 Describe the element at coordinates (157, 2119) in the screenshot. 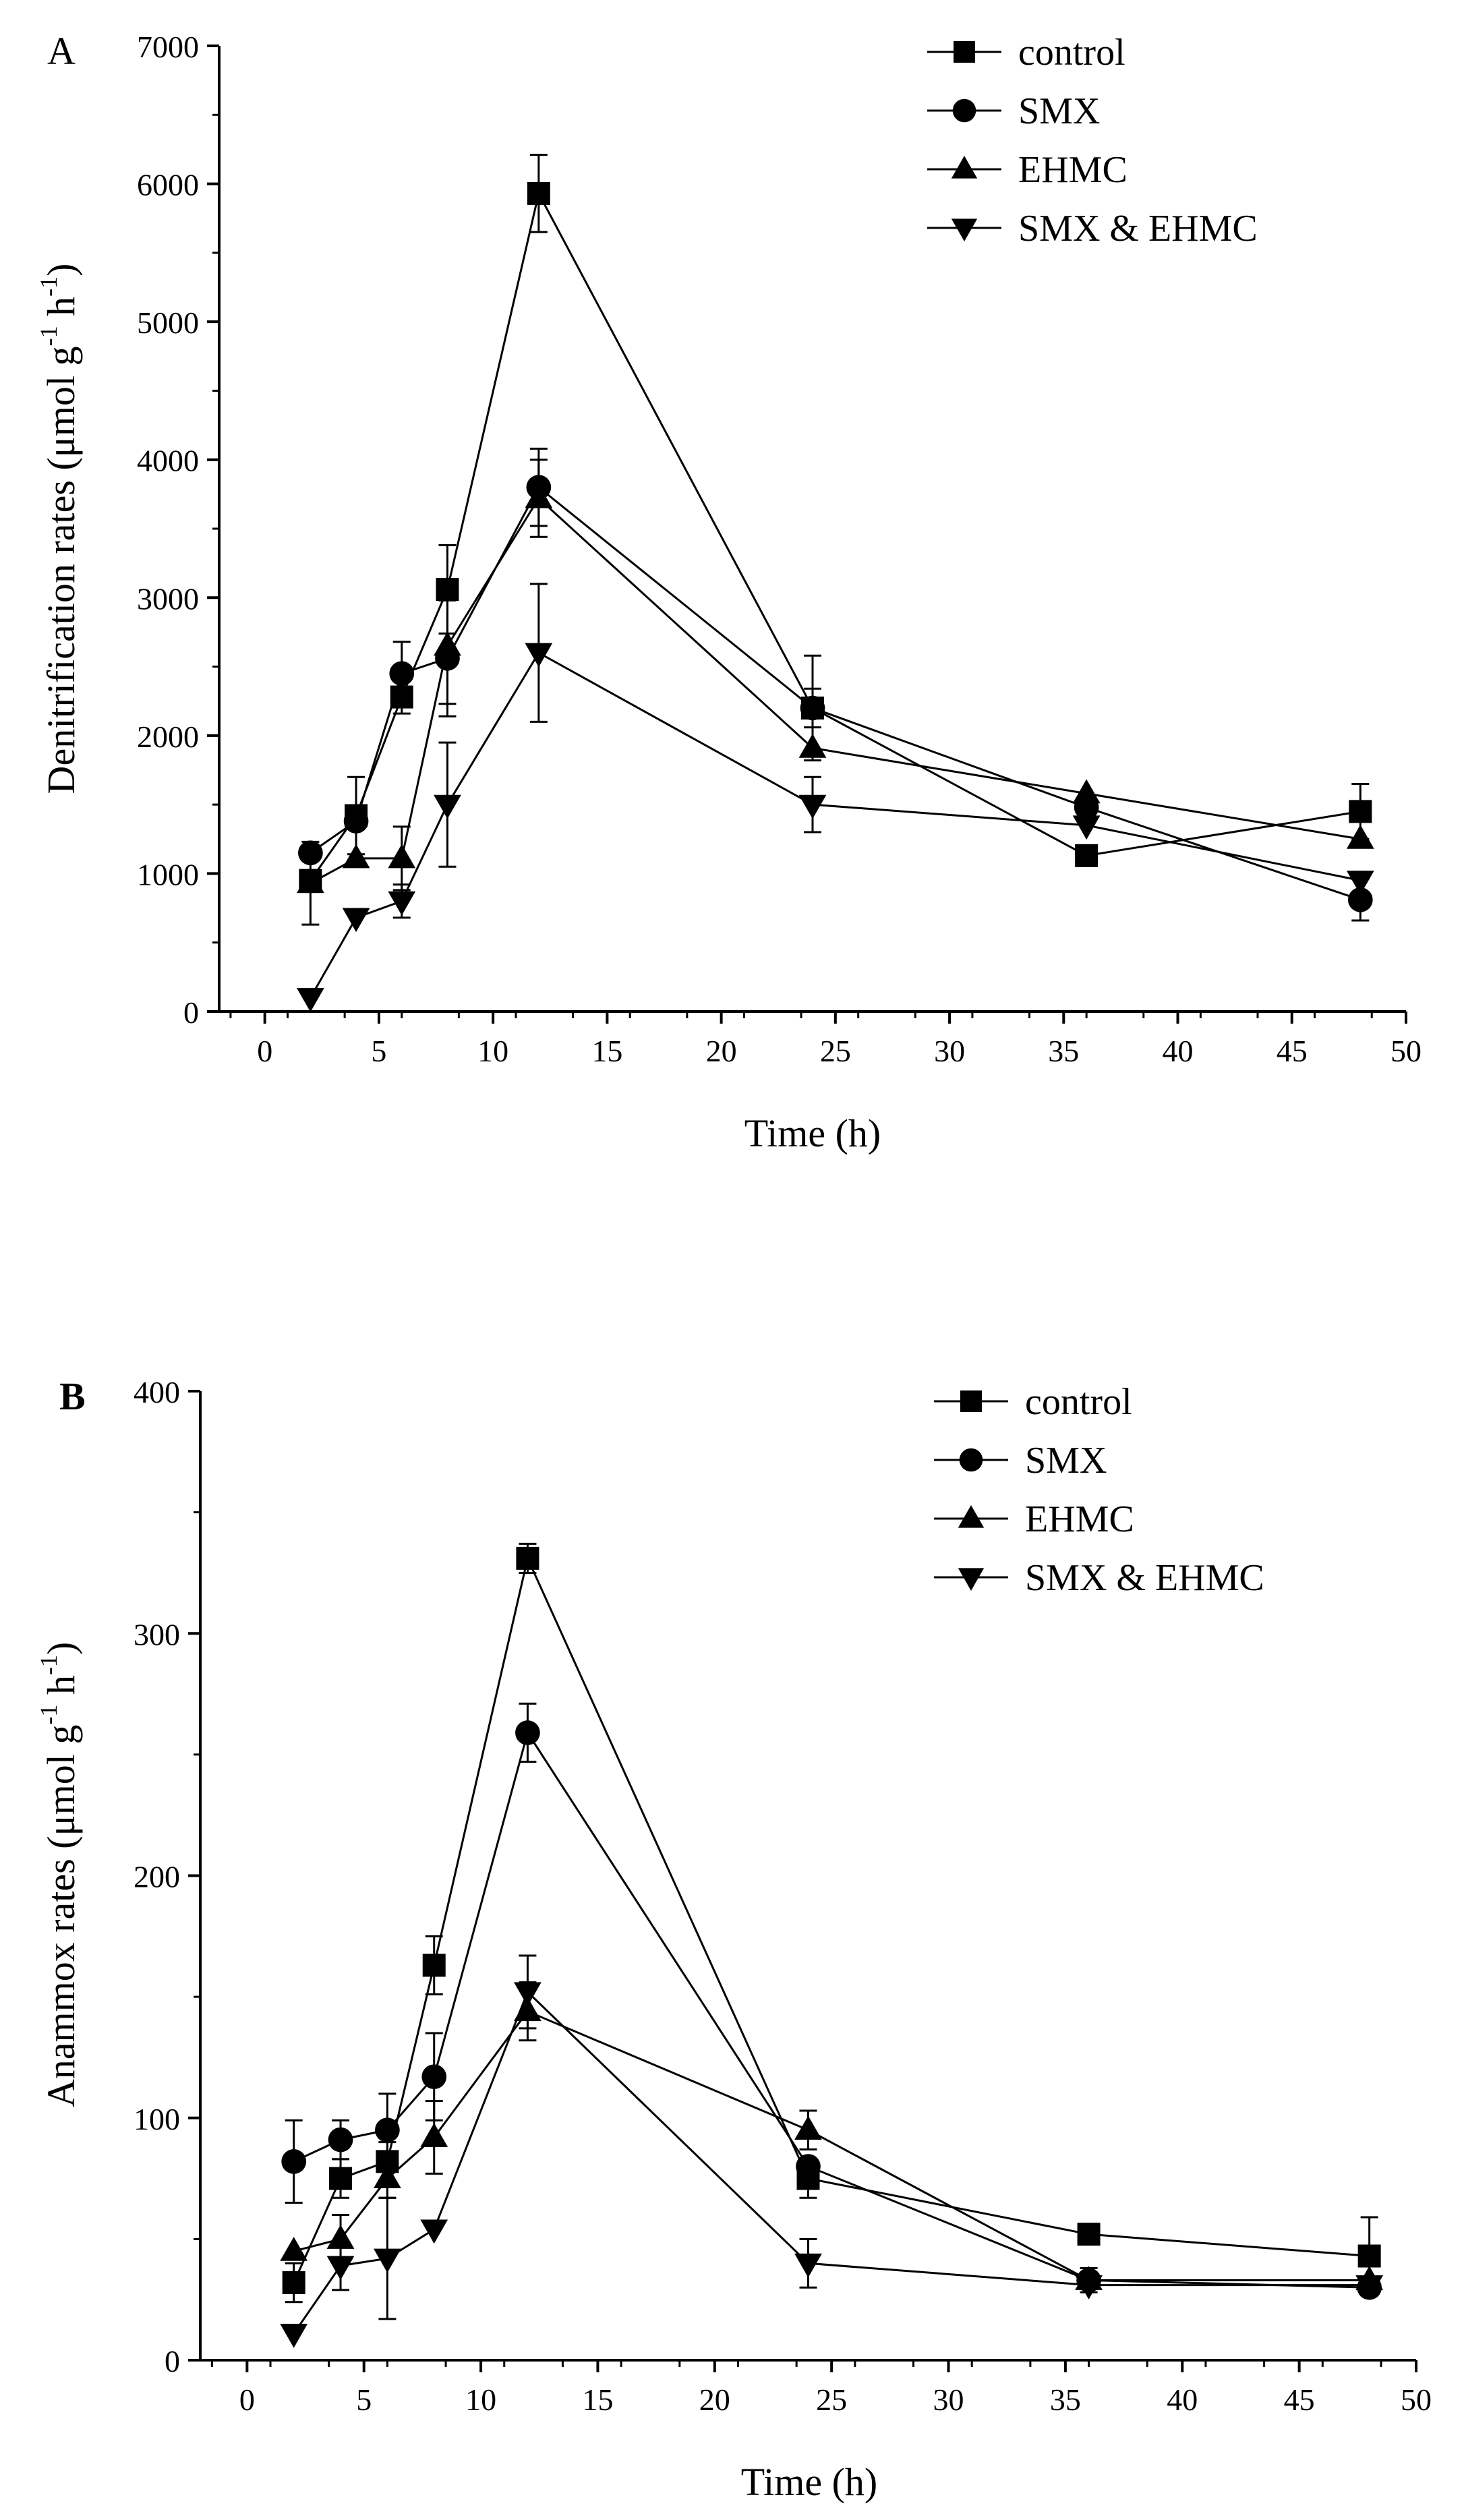

I see `panel-b-y-tick-label: 100` at that location.